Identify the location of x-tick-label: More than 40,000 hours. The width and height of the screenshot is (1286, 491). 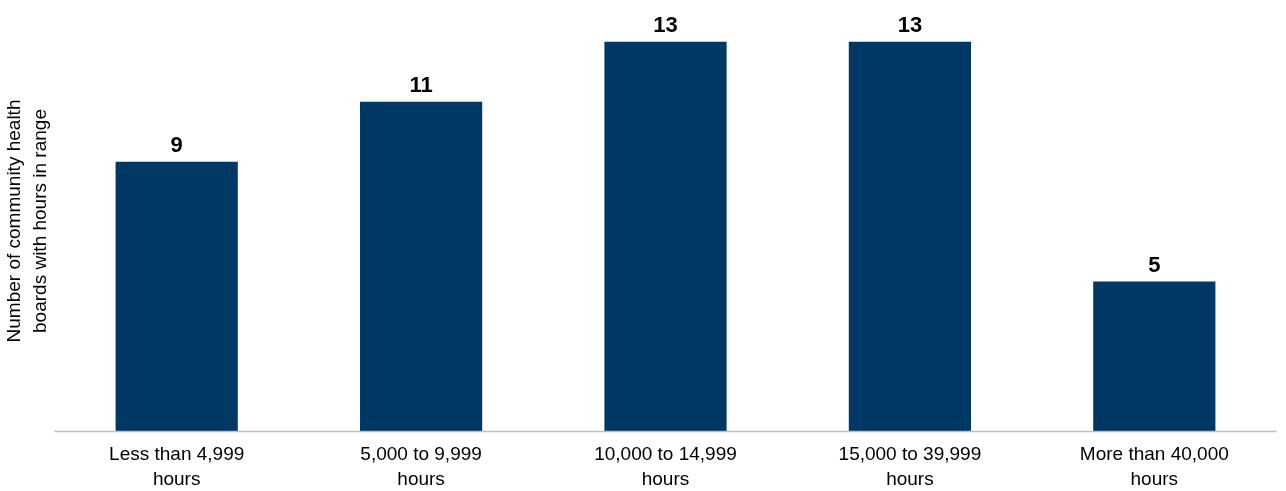
(1154, 465).